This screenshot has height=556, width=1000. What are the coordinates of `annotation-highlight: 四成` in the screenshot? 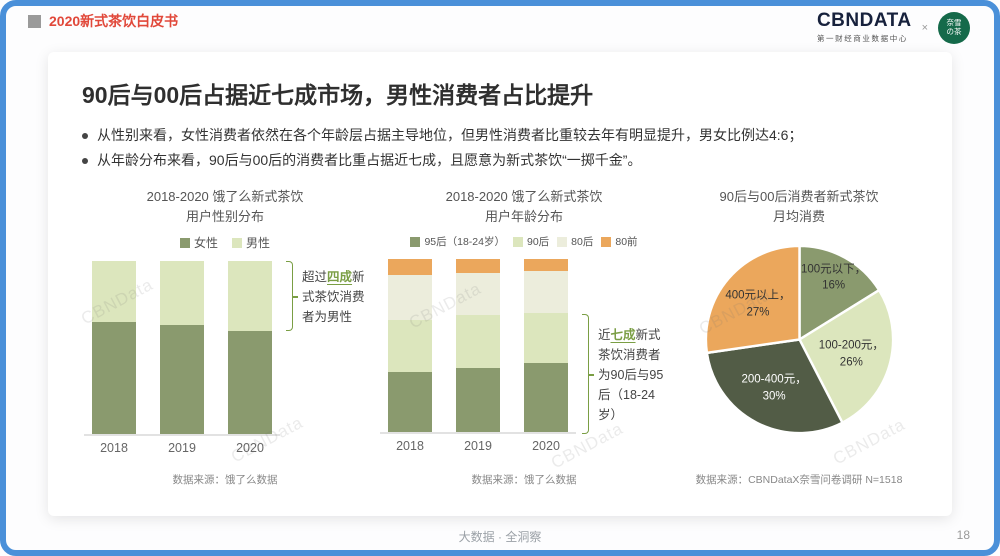 It's located at (340, 277).